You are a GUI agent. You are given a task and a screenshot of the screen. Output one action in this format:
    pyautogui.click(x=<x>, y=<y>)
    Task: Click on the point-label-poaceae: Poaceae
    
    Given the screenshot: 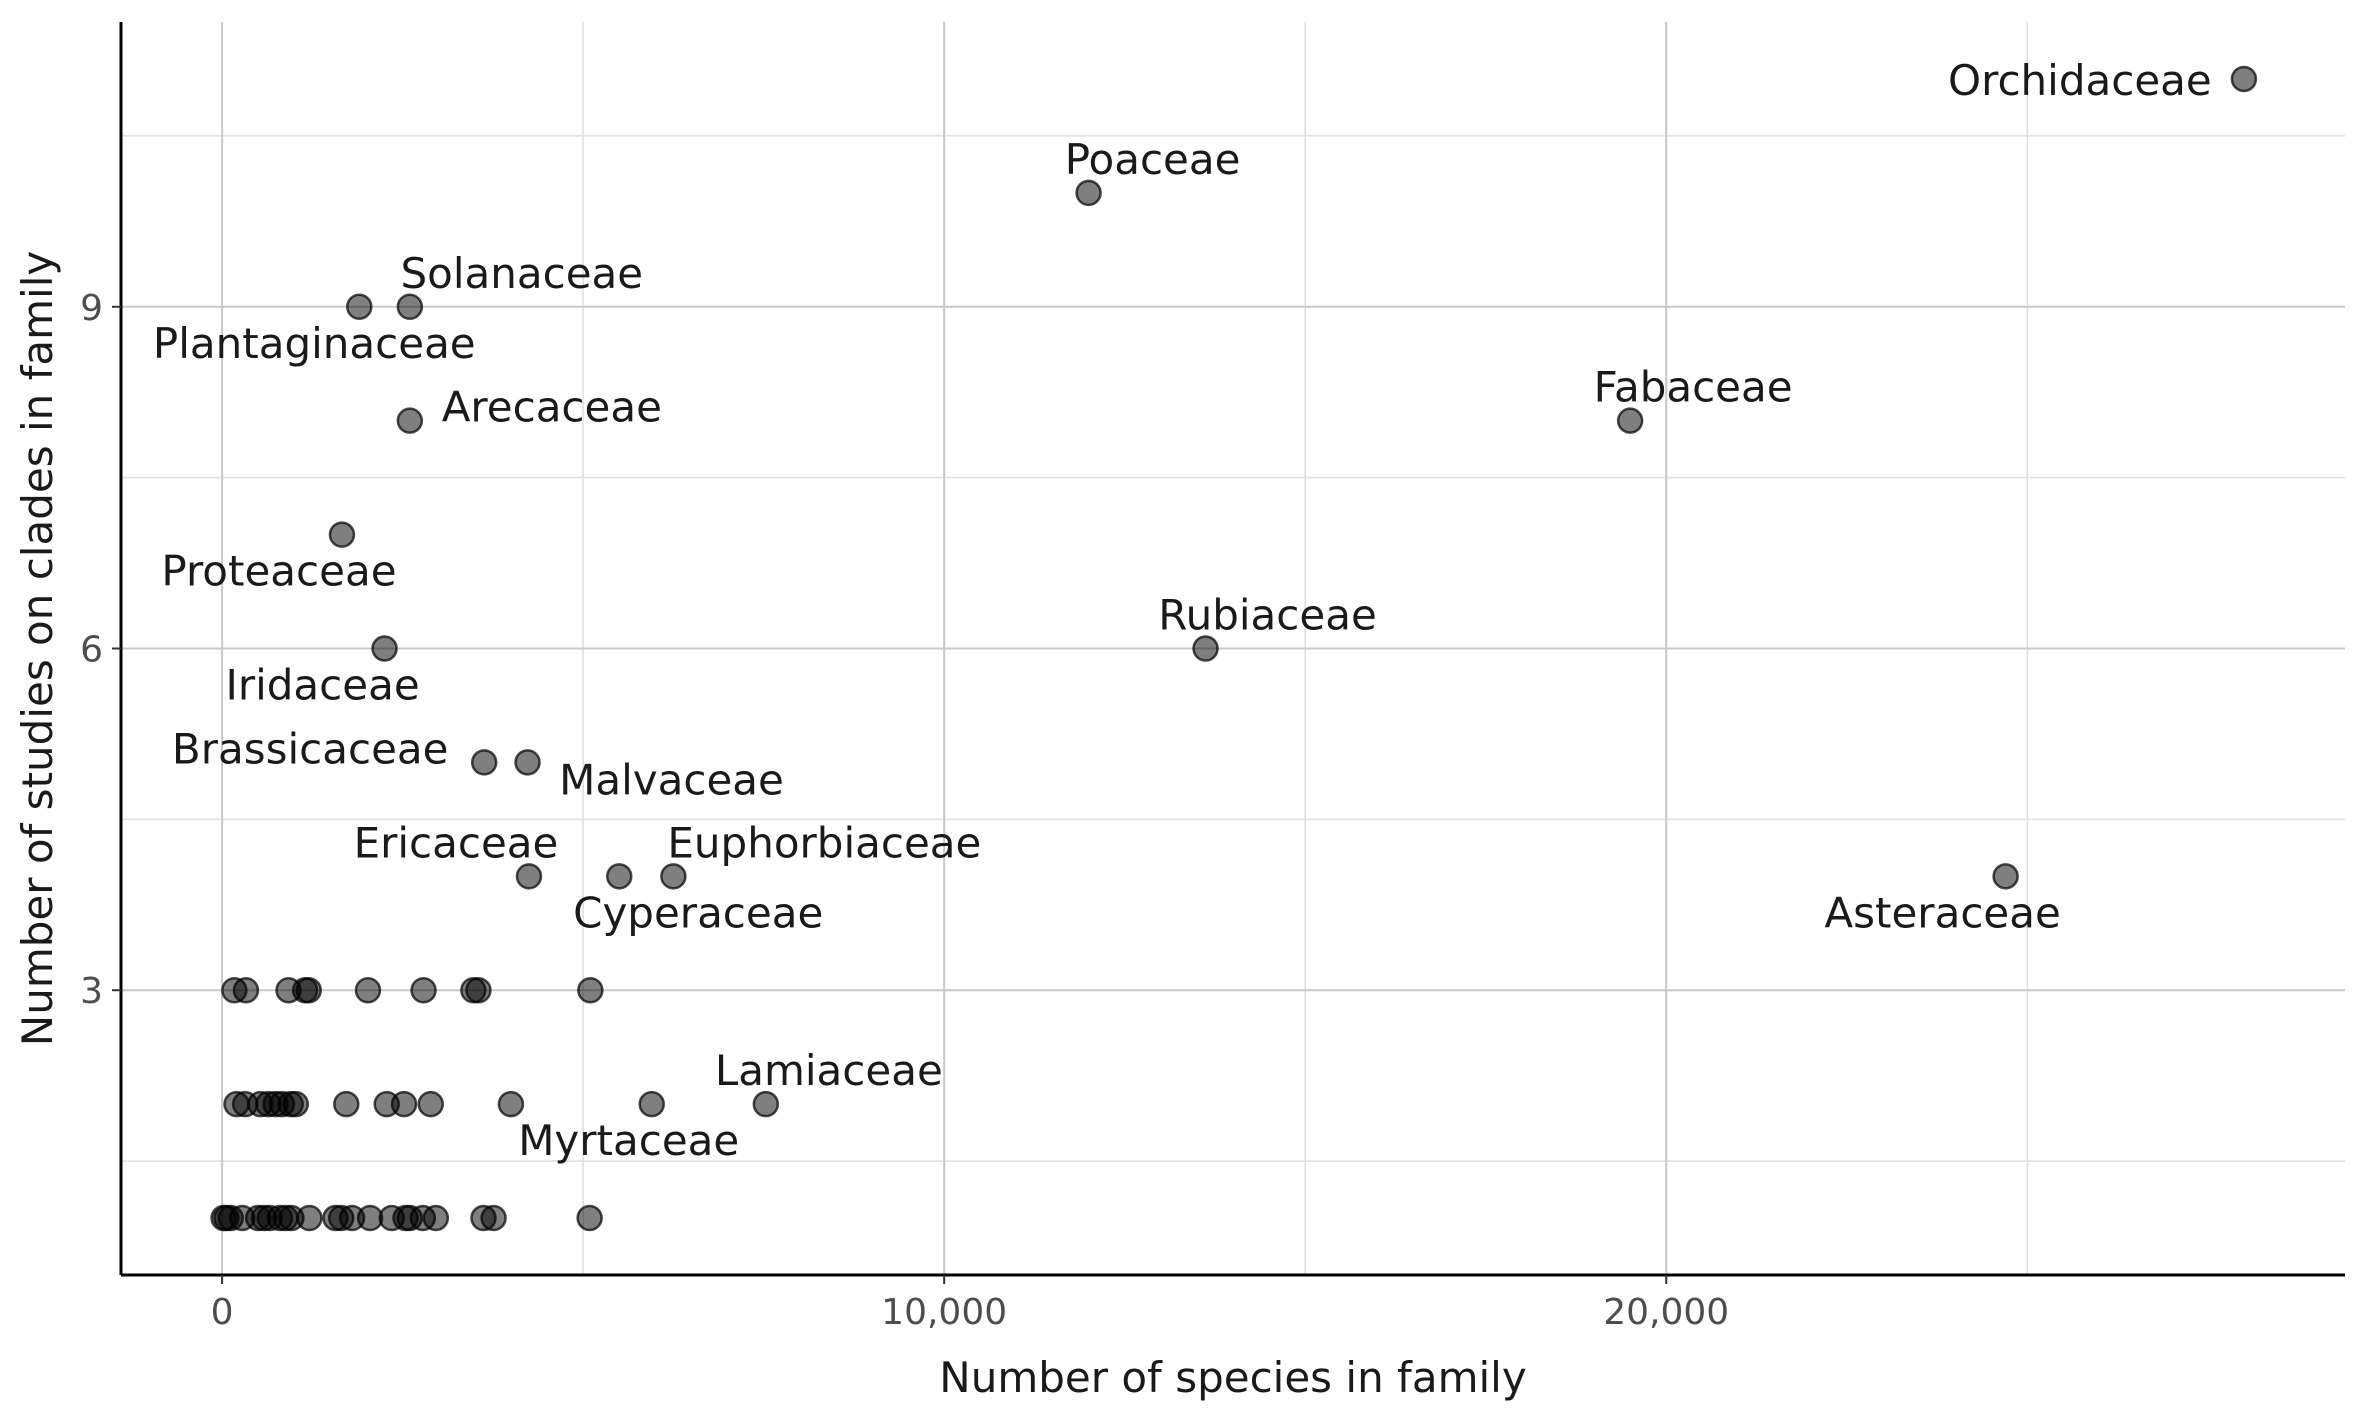 What is the action you would take?
    pyautogui.click(x=1153, y=159)
    